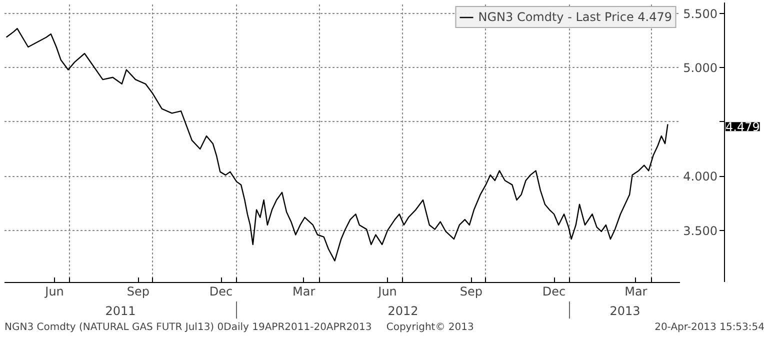  What do you see at coordinates (430, 327) in the screenshot?
I see `text: Copyright© 2013` at bounding box center [430, 327].